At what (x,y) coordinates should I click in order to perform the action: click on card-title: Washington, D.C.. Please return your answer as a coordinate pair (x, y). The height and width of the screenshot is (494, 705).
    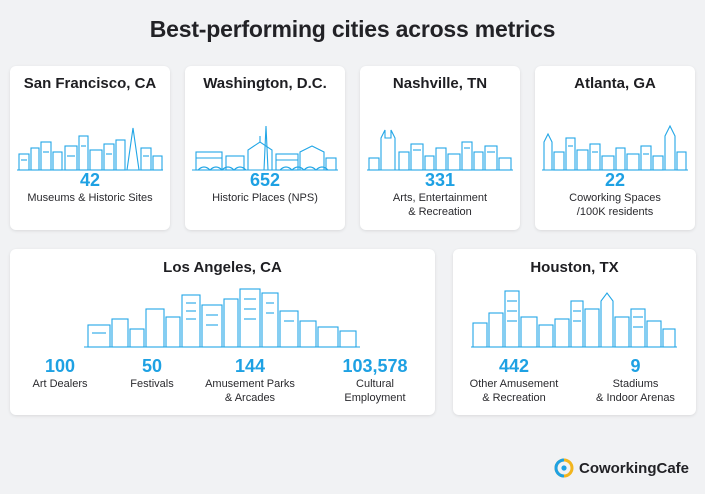
    Looking at the image, I should click on (265, 83).